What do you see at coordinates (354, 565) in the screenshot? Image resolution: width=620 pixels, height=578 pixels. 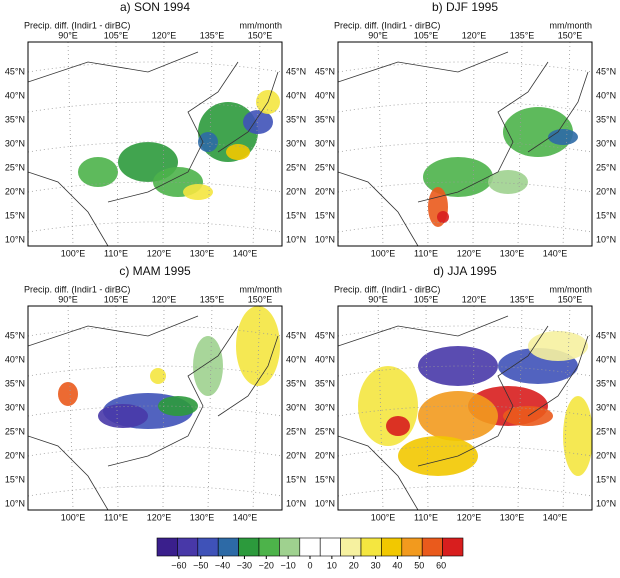 I see `colorbar-tick-label: 20` at bounding box center [354, 565].